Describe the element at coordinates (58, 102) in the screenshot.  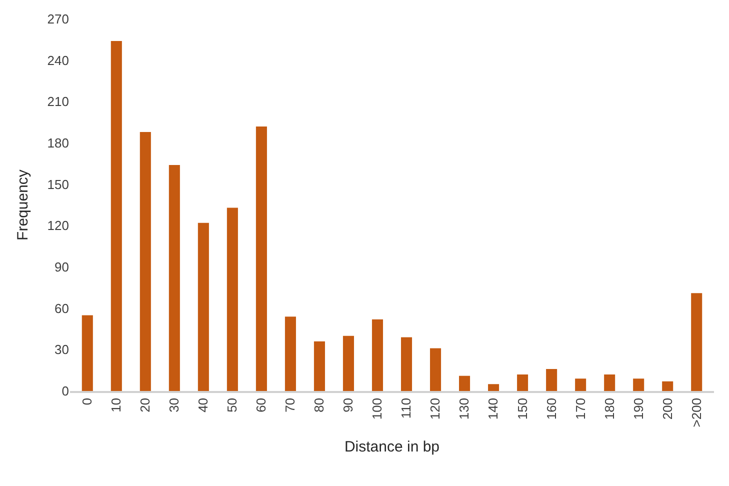
I see `y-tick-label: 210` at that location.